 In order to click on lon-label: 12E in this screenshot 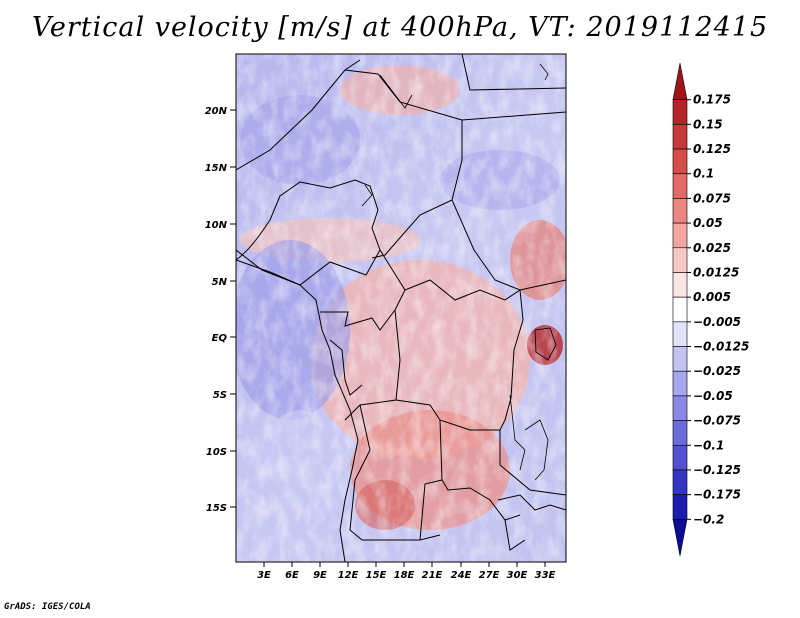, I will do `click(348, 575)`.